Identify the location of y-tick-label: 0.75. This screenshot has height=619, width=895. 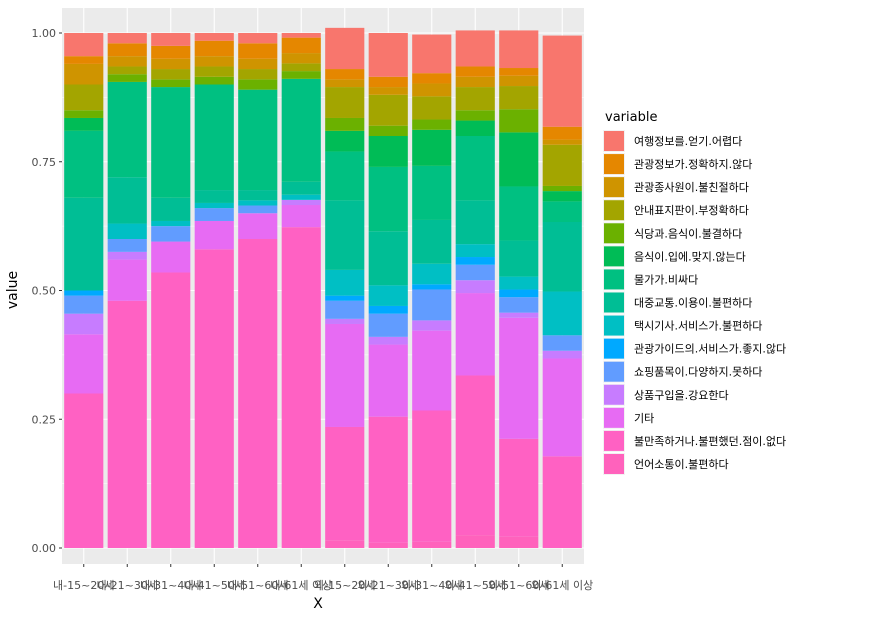
(44, 162).